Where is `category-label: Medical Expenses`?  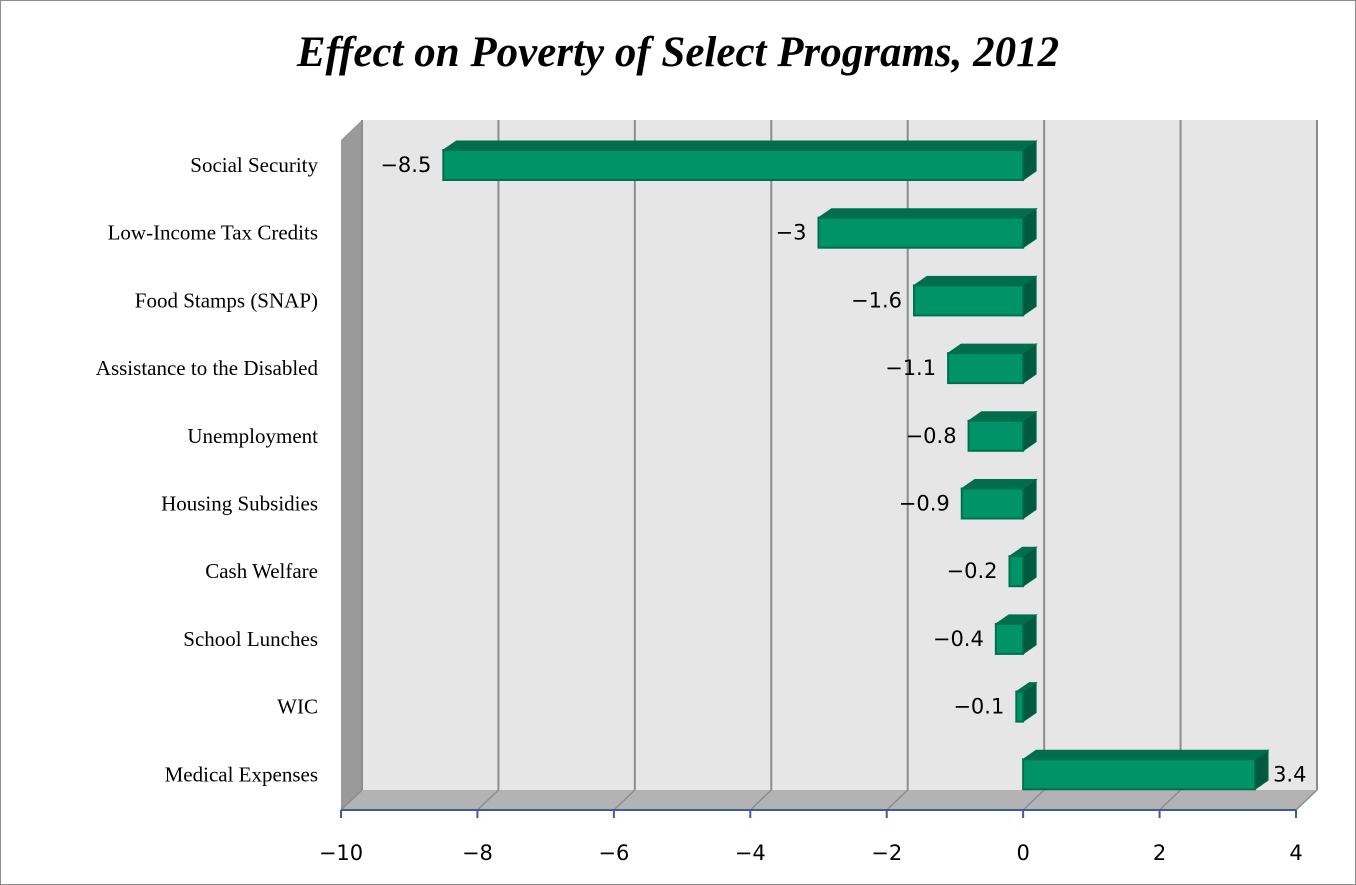
category-label: Medical Expenses is located at coordinates (241, 774).